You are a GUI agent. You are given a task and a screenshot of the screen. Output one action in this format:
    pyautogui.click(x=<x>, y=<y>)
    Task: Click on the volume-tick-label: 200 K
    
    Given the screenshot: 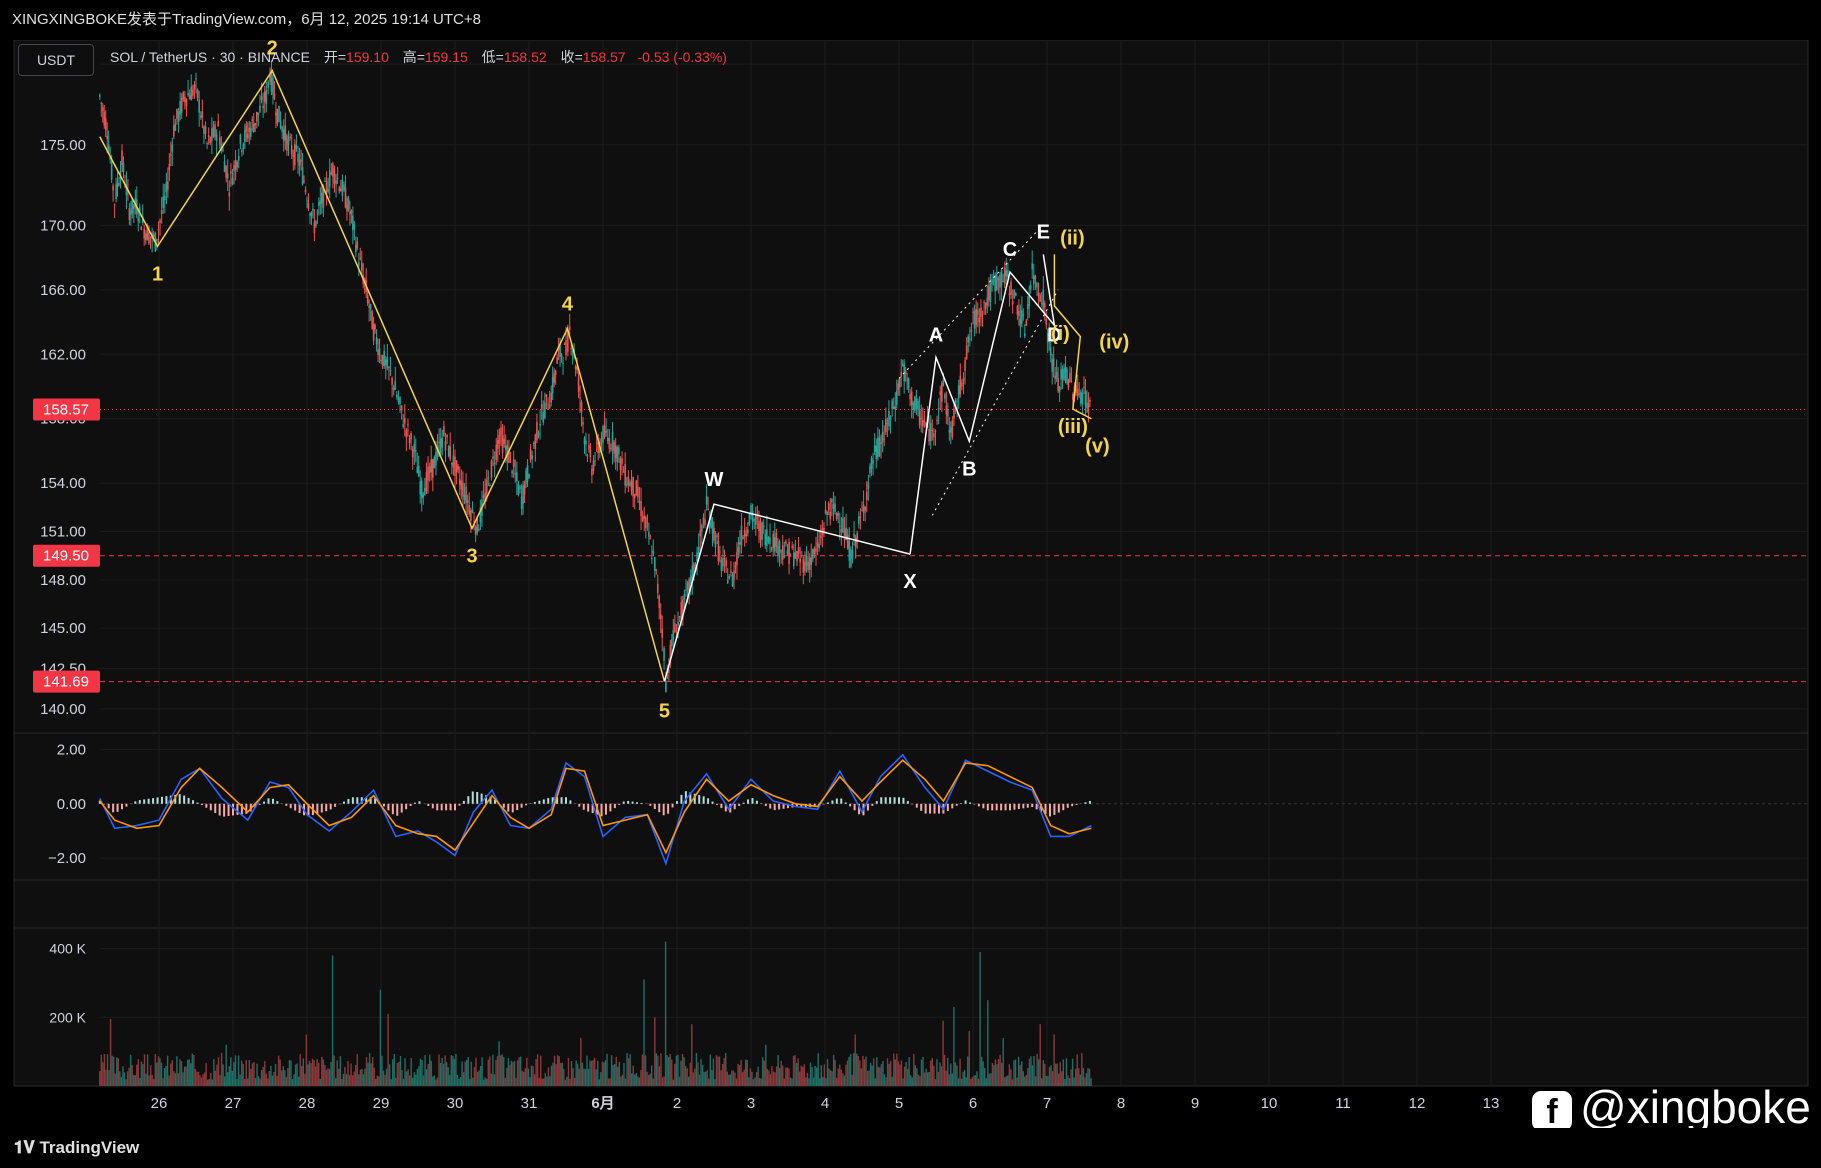 What is the action you would take?
    pyautogui.click(x=67, y=1017)
    